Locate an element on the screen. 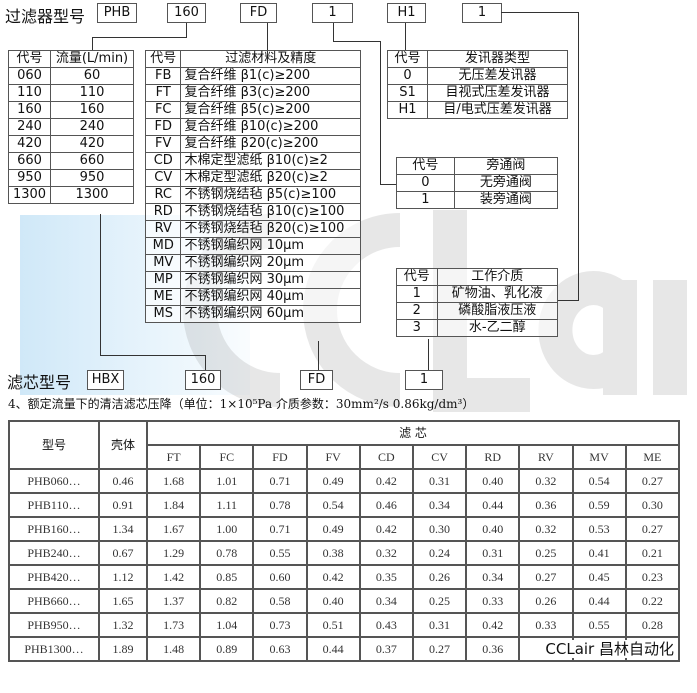  table-row: RC 不锈钢烧结毡 β5(c)≥100 is located at coordinates (252, 195).